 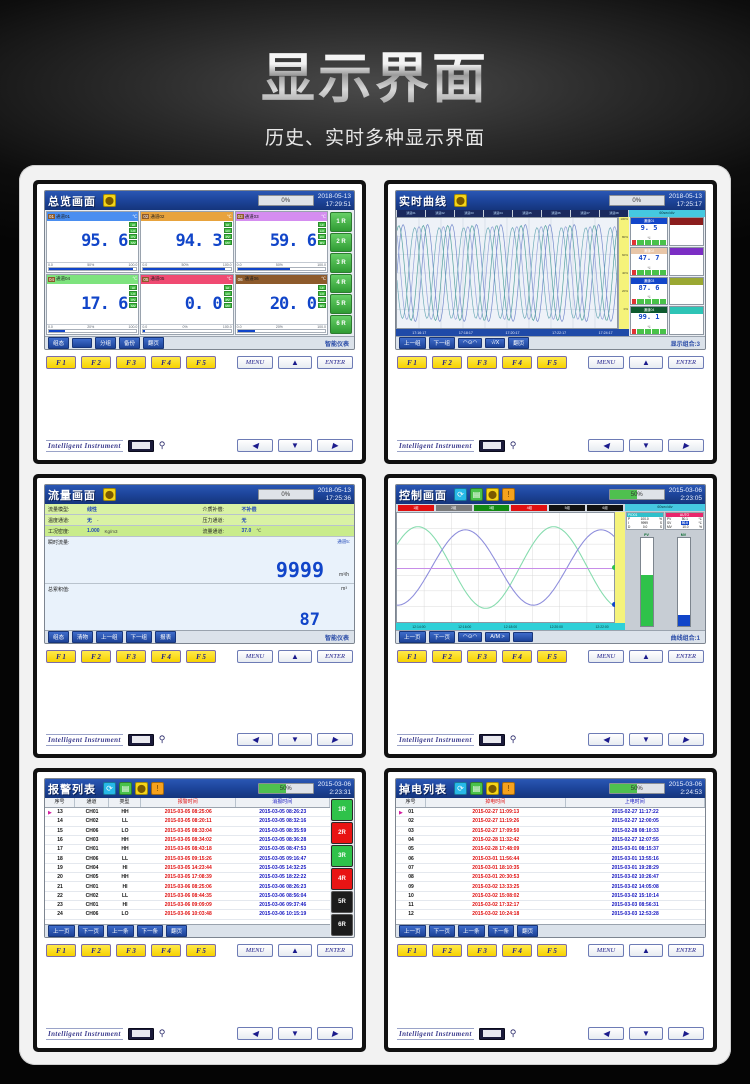 I want to click on side-button: 4R, so click(x=342, y=879).